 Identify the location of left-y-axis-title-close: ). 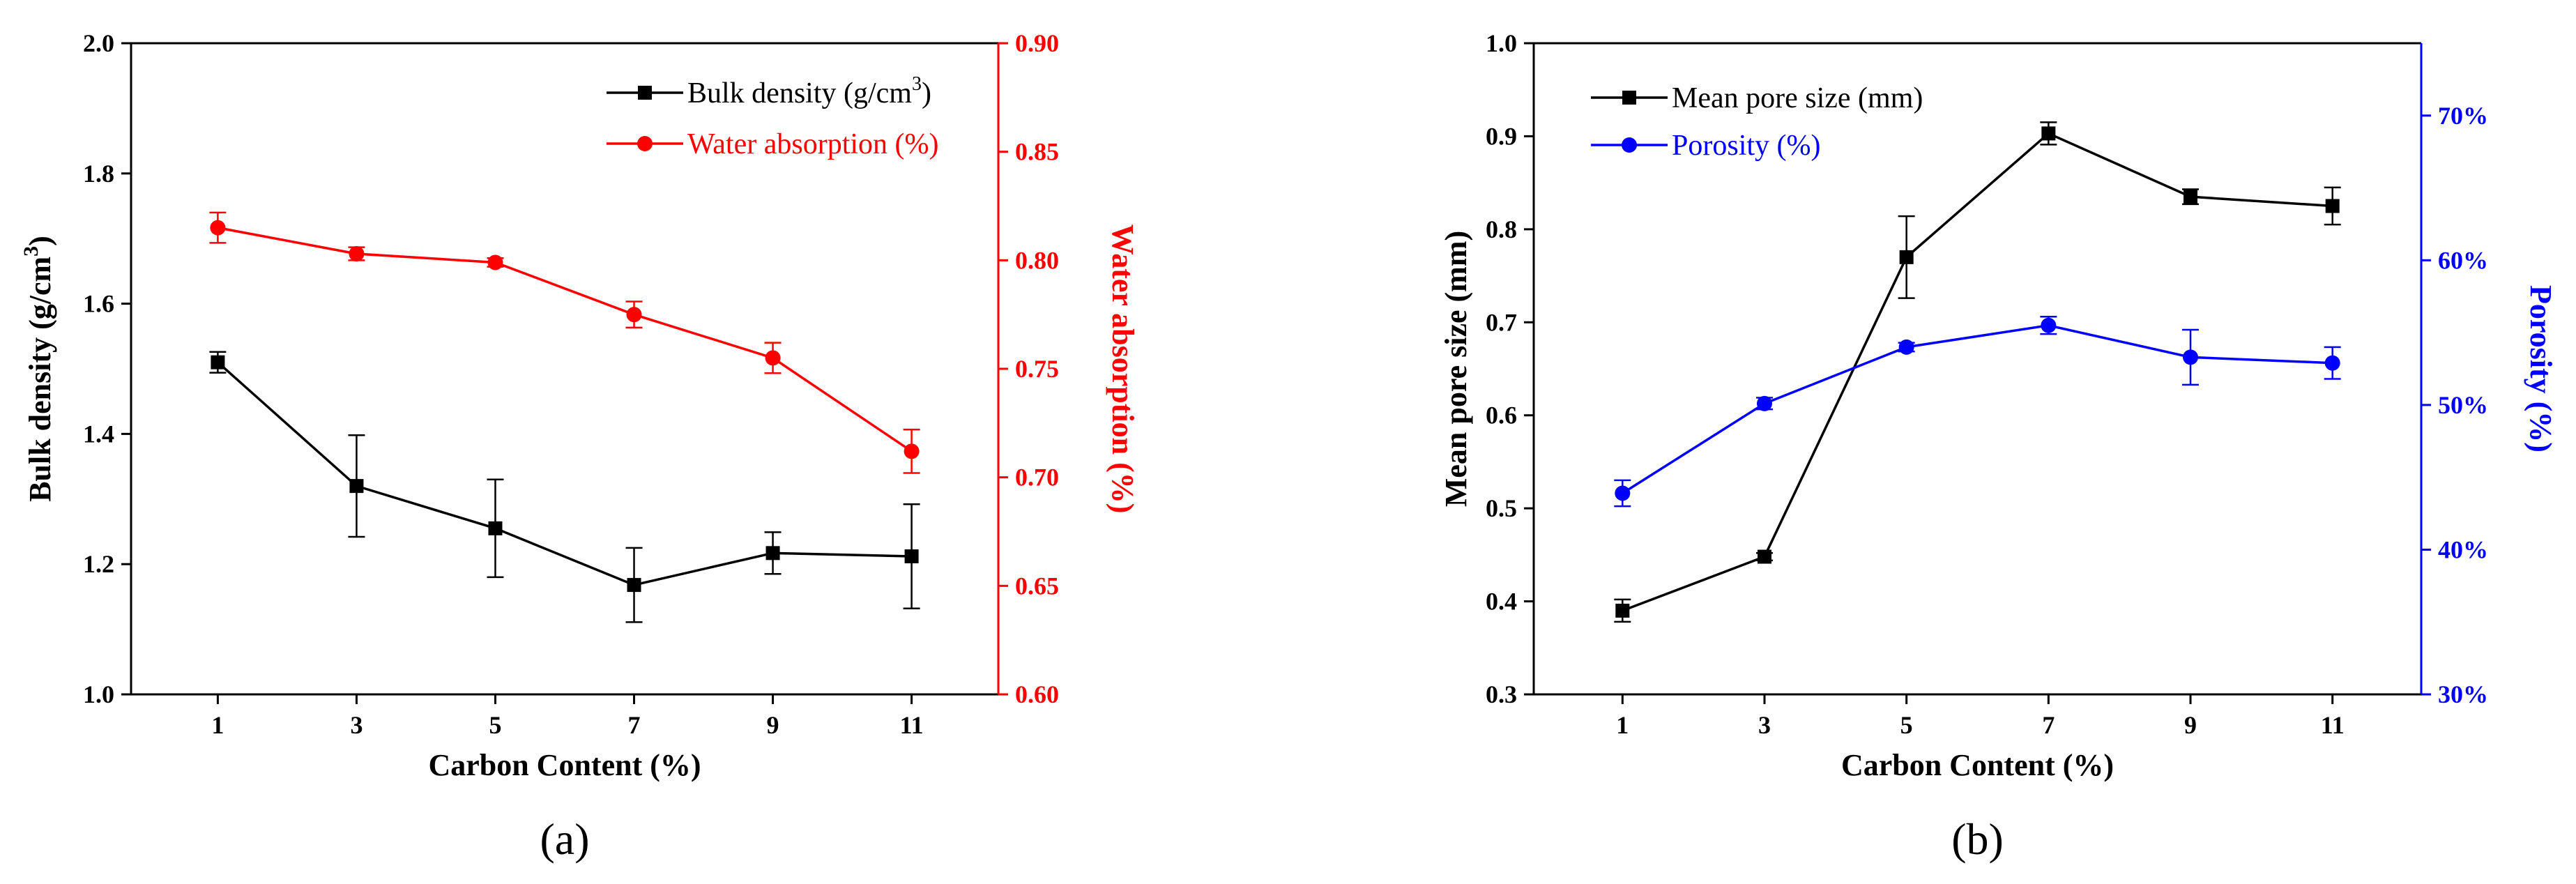
(40, 241).